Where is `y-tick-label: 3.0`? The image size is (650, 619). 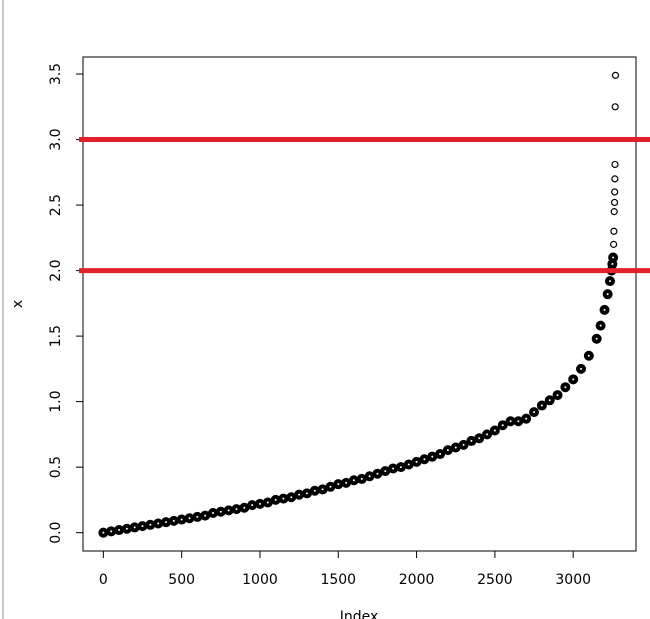
y-tick-label: 3.0 is located at coordinates (56, 139).